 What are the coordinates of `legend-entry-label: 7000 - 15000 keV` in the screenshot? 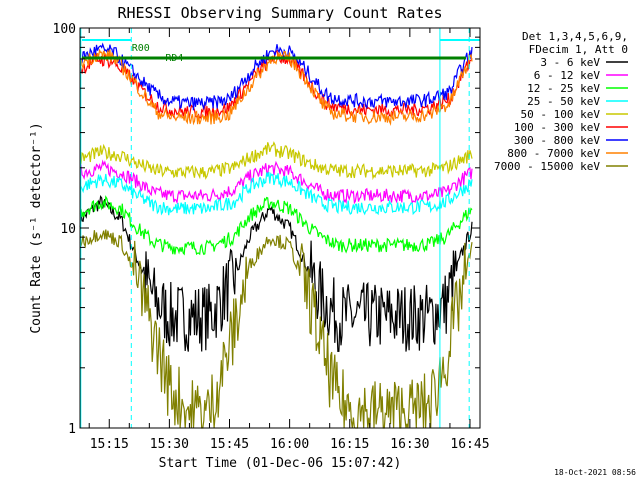 It's located at (547, 166).